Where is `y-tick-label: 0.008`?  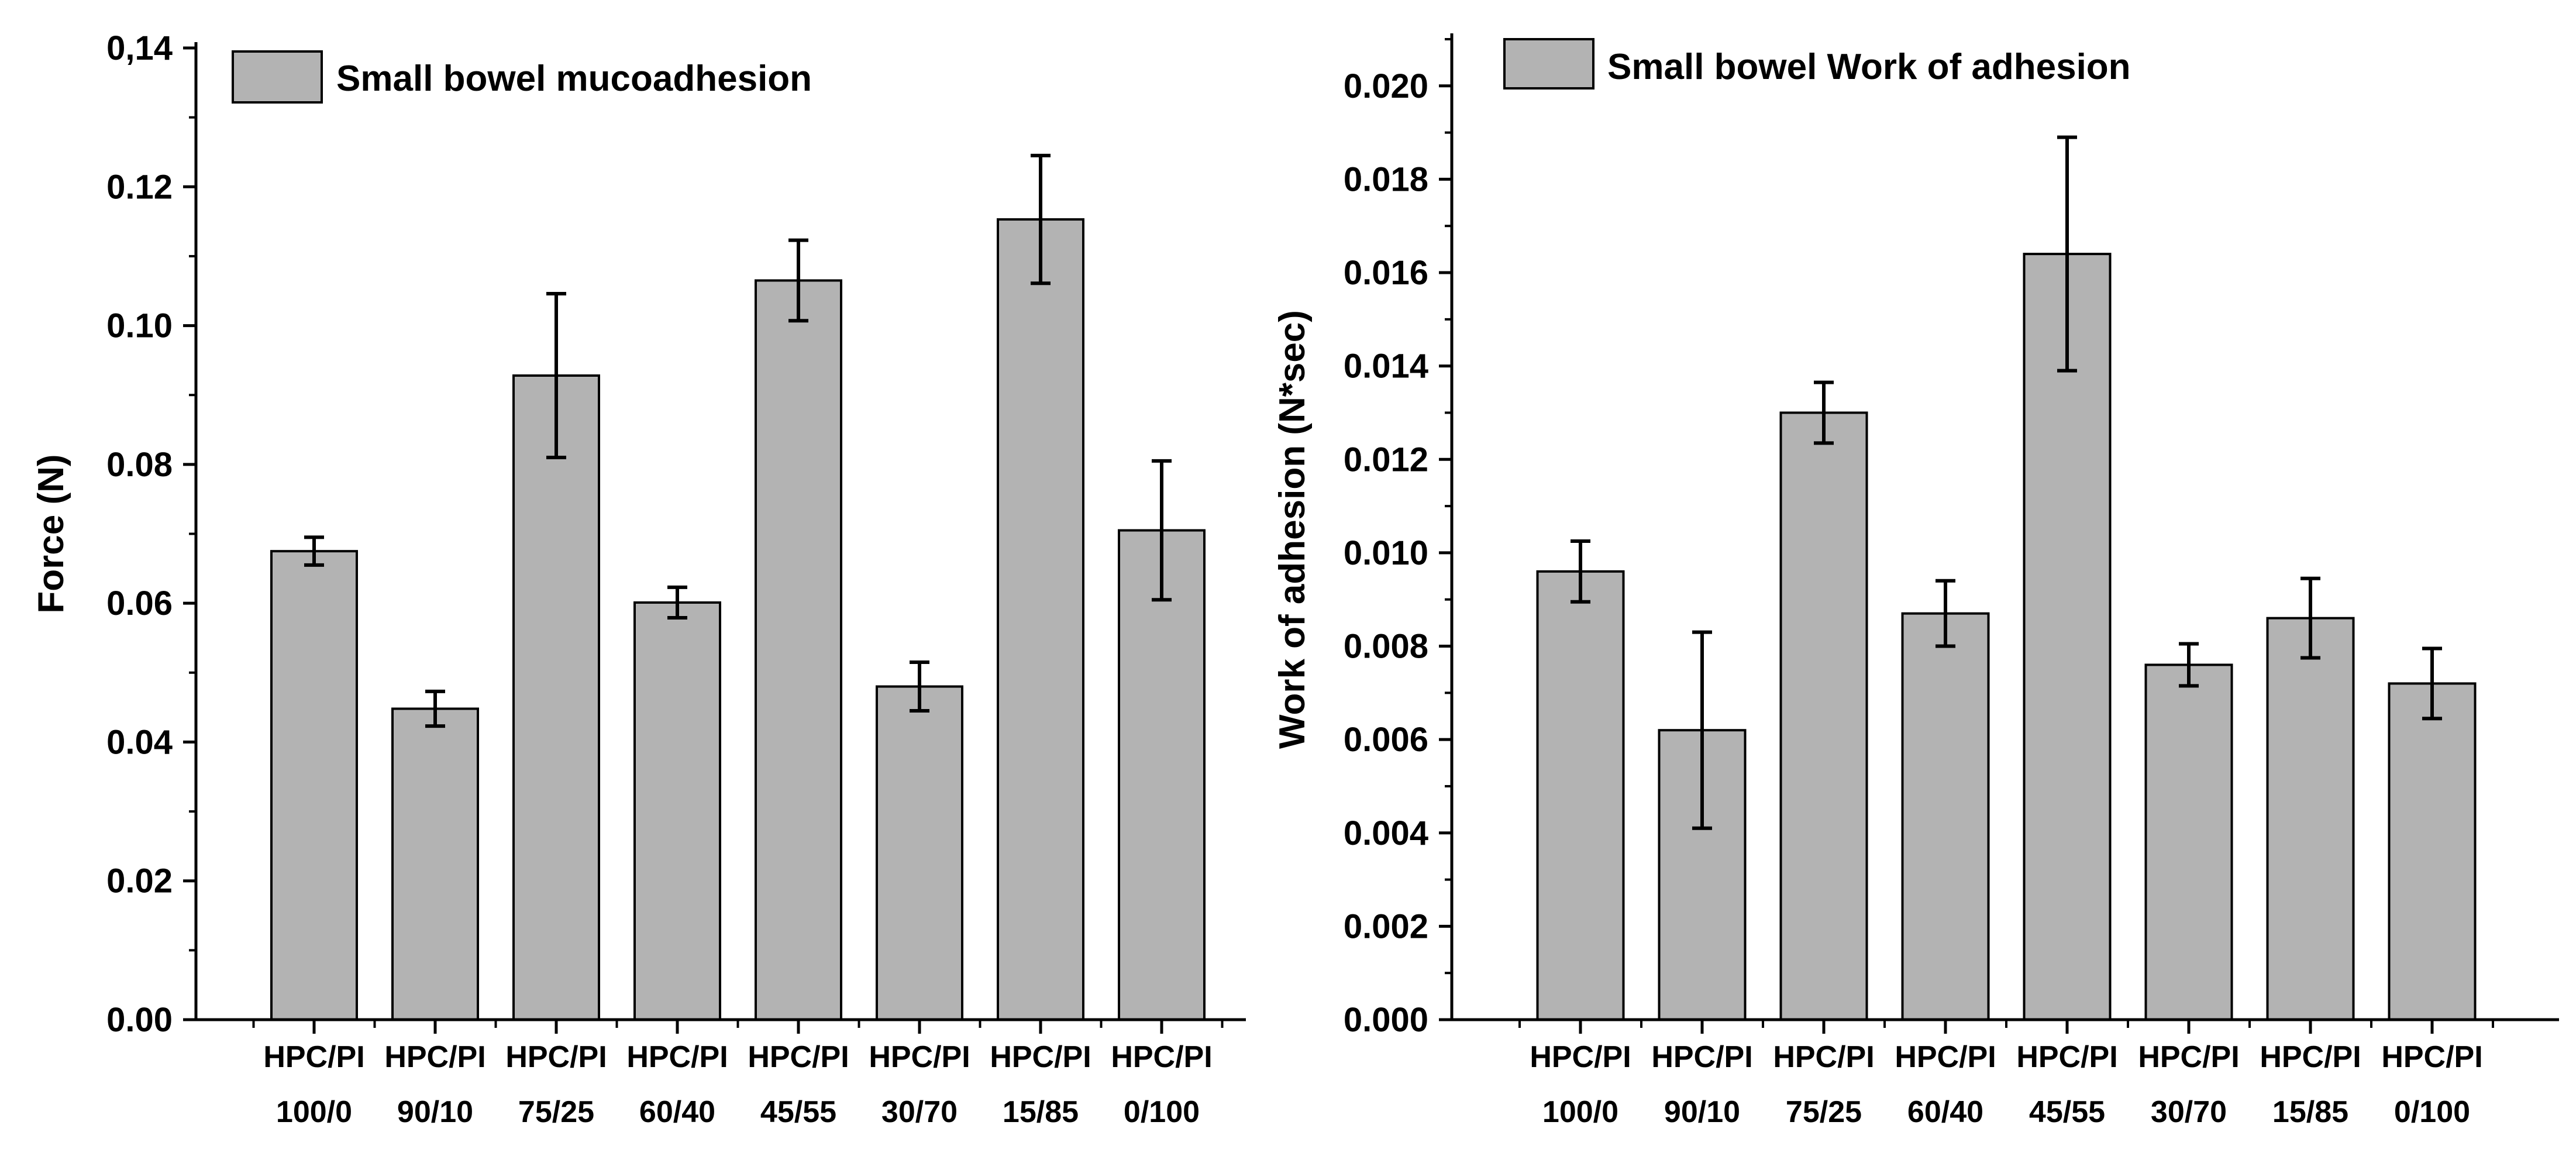
y-tick-label: 0.008 is located at coordinates (1386, 647).